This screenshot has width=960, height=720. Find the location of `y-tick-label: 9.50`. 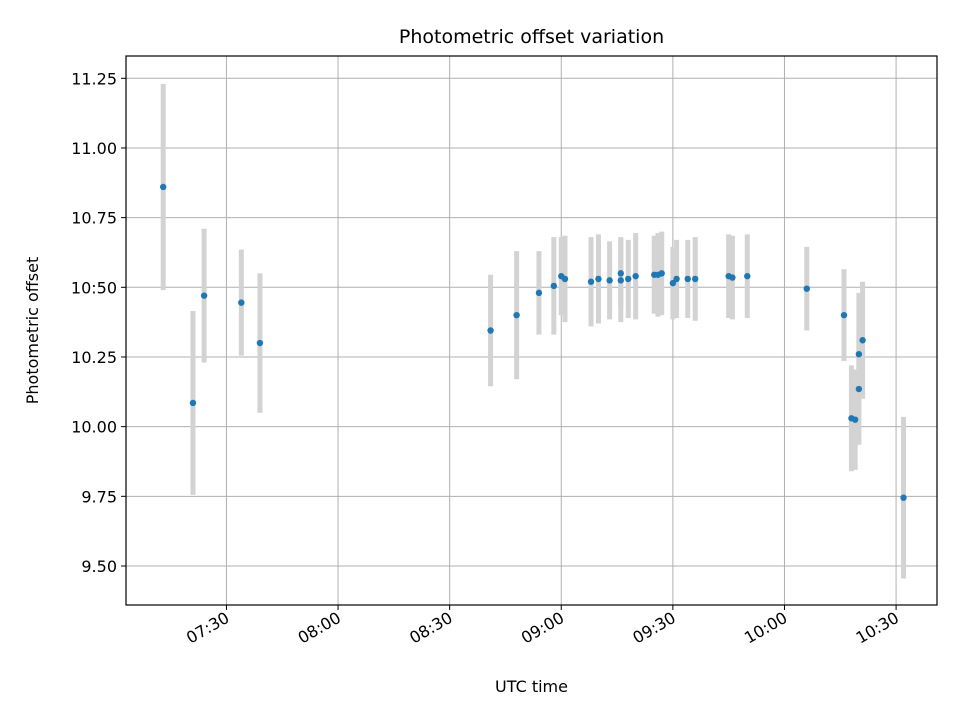

y-tick-label: 9.50 is located at coordinates (99, 566).